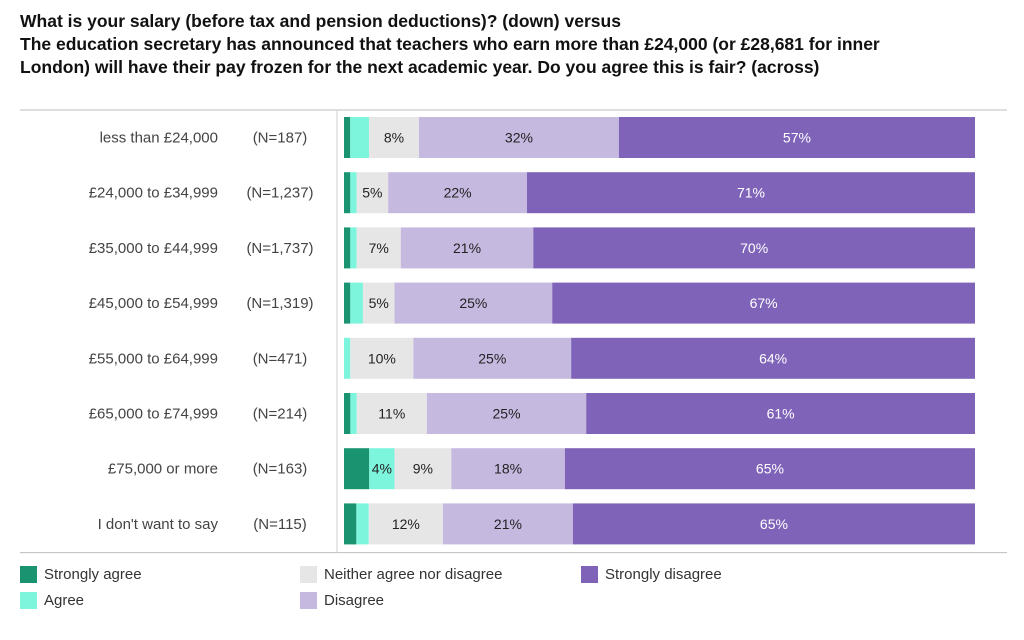 The height and width of the screenshot is (640, 1024). I want to click on data-label: 70%, so click(754, 248).